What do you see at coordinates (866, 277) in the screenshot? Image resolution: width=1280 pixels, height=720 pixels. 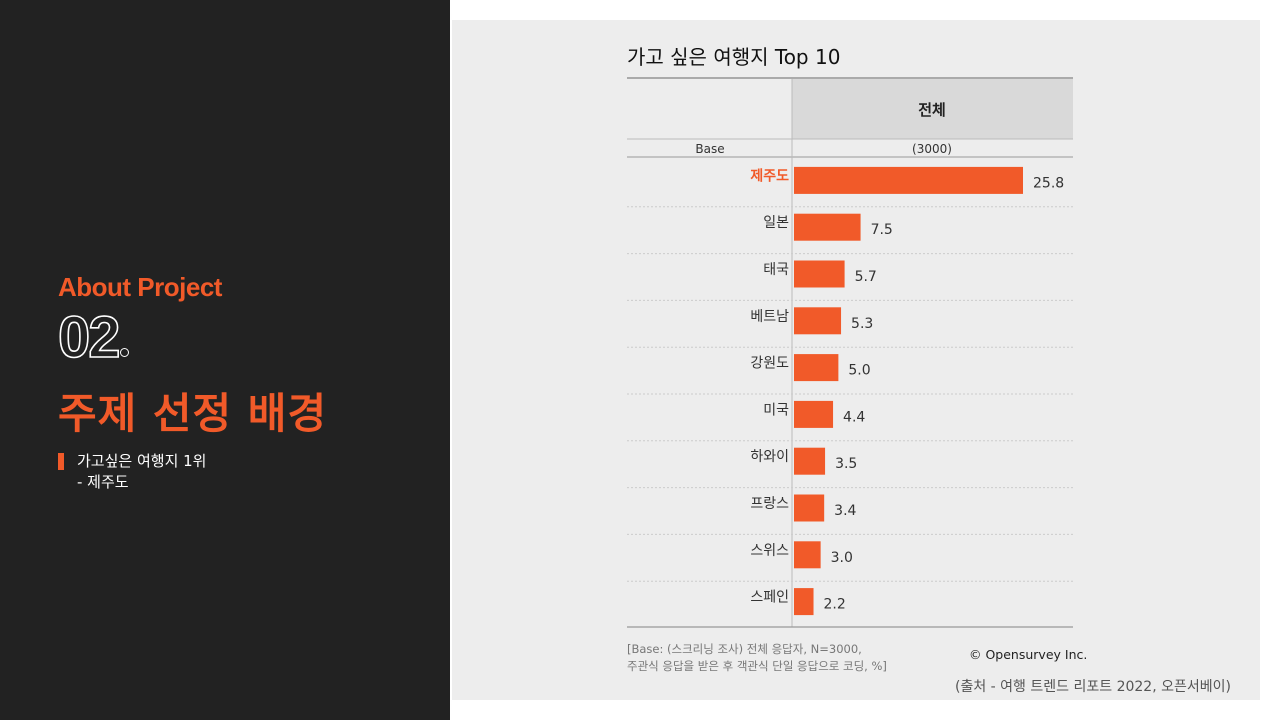 I see `value-label: 5.7` at bounding box center [866, 277].